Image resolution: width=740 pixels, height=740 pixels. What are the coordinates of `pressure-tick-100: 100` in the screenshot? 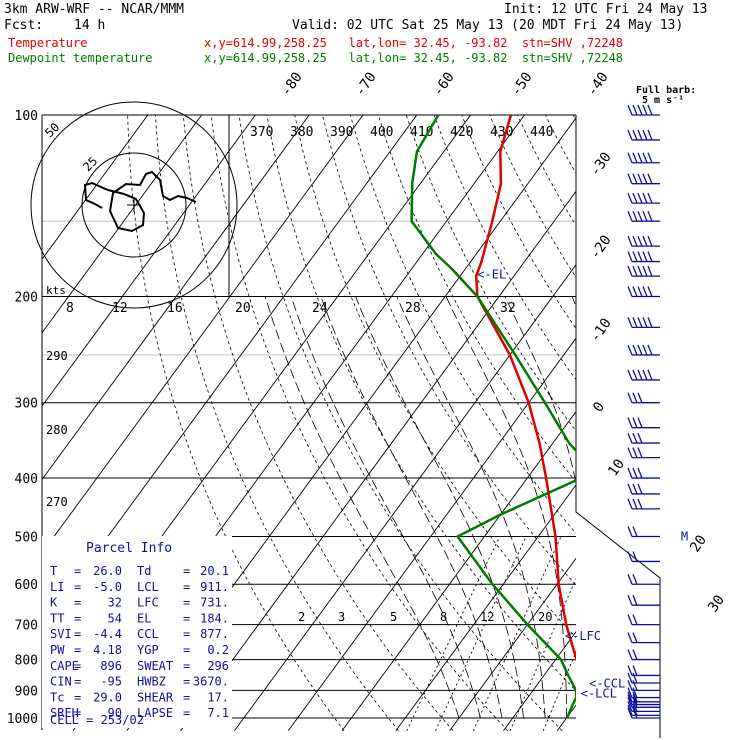 It's located at (26, 116).